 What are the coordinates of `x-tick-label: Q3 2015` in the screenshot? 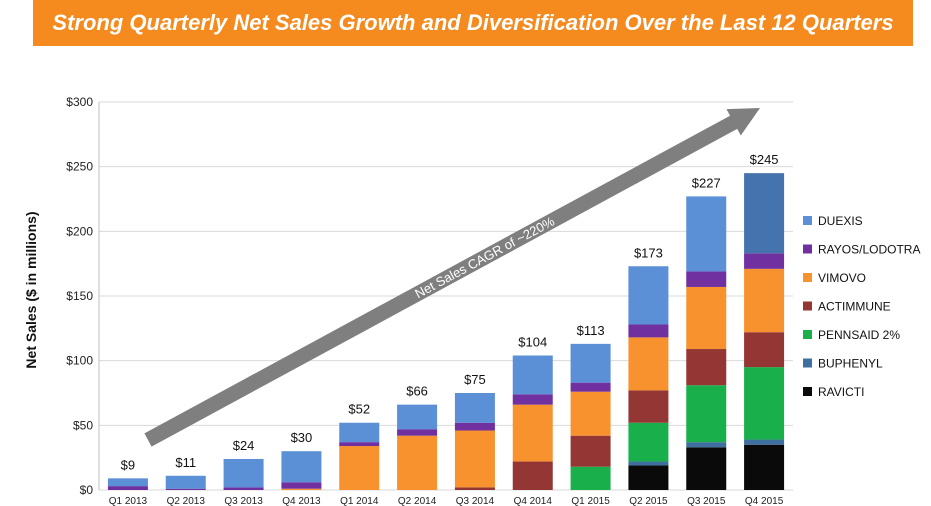 It's located at (706, 501).